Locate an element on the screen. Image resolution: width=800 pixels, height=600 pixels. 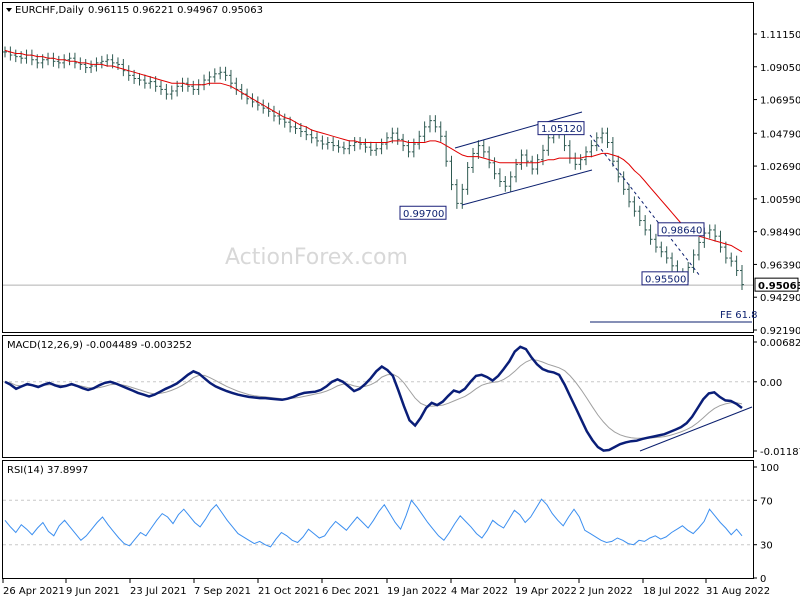
trend-channel: FE 61.8 is located at coordinates (606, 217).